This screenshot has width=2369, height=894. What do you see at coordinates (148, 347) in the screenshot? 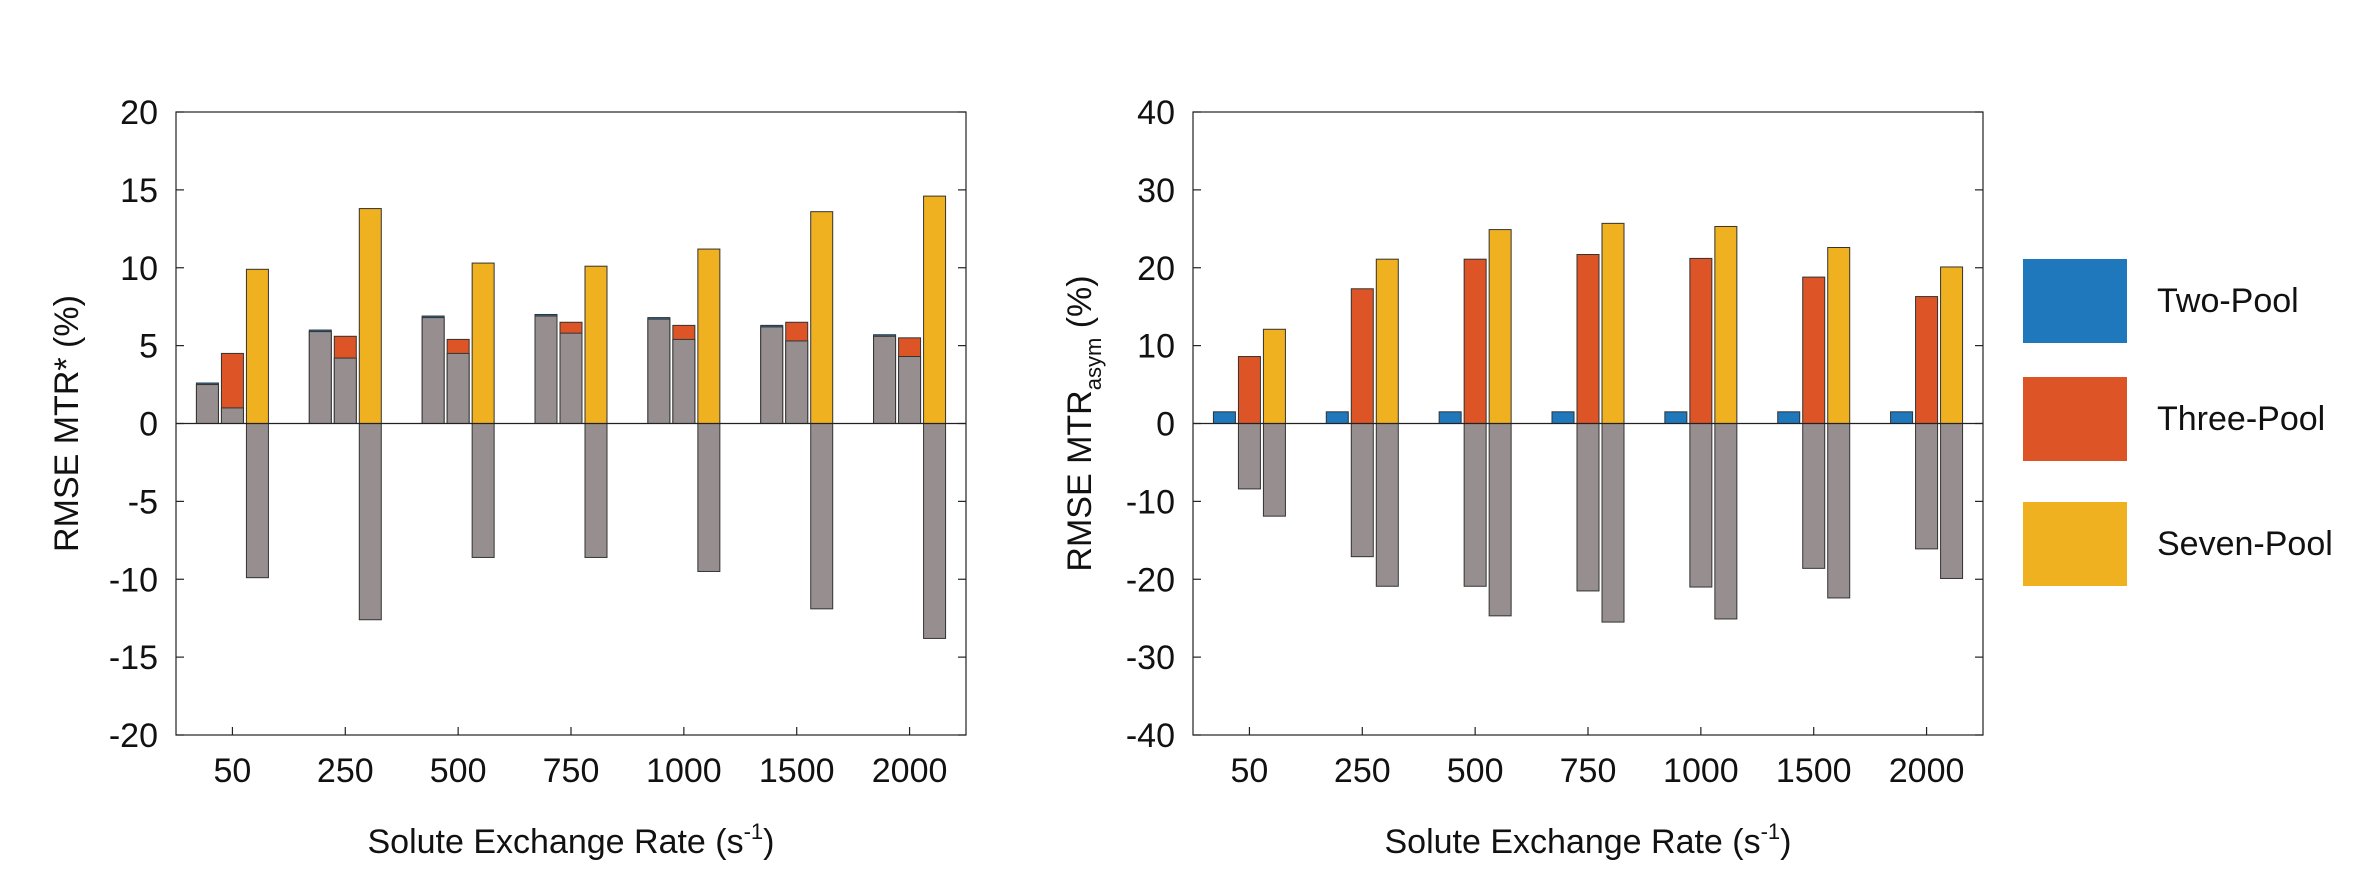
I see `y-tick-label: 5` at bounding box center [148, 347].